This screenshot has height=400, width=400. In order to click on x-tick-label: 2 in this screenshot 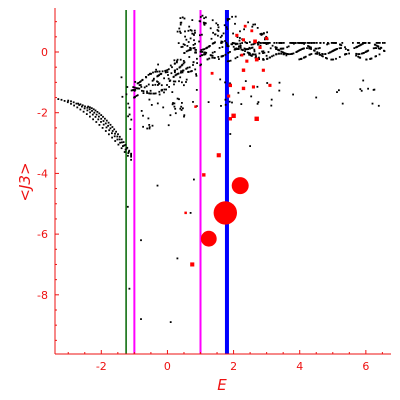, I will do `click(233, 366)`.